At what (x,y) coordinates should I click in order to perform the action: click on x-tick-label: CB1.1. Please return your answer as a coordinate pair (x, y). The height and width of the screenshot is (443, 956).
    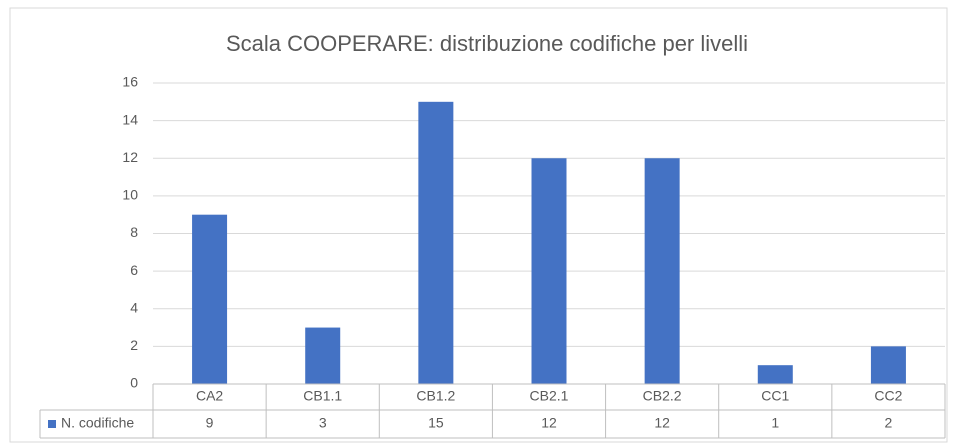
    Looking at the image, I should click on (322, 396).